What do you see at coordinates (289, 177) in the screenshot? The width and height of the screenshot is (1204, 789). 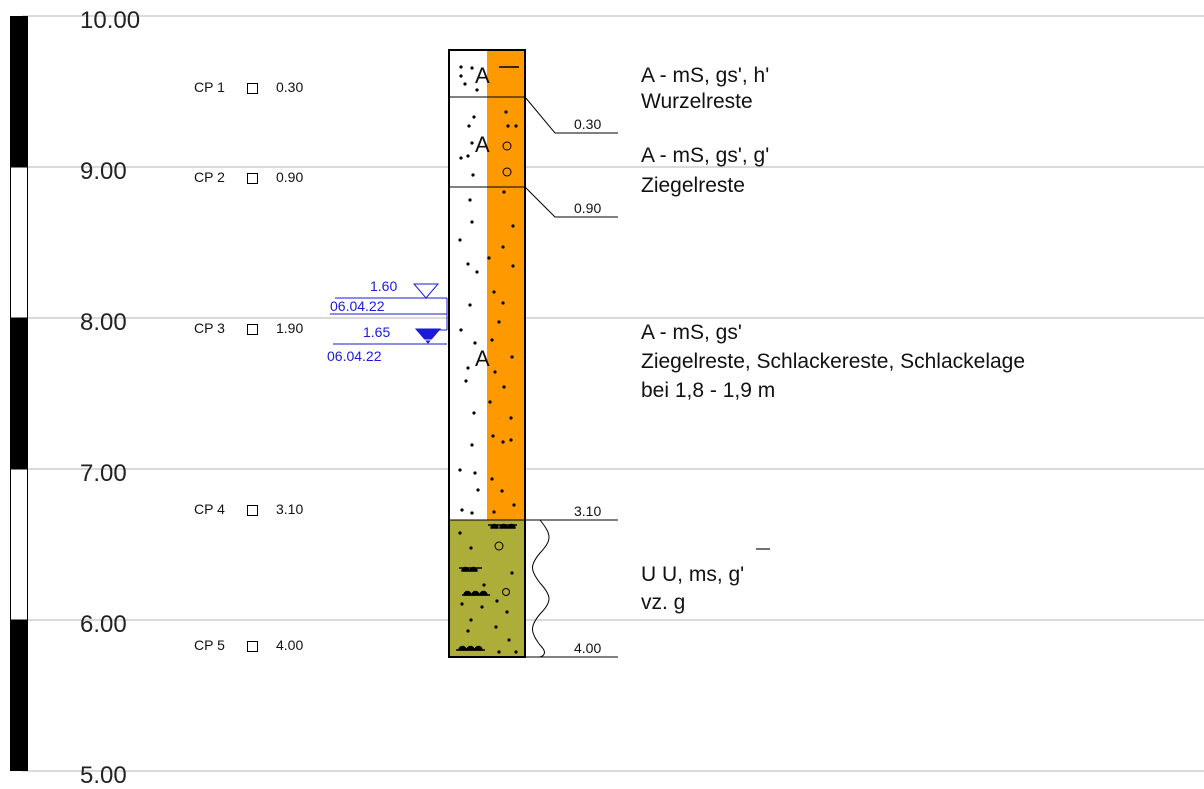 I see `sample-depth: 0.90` at bounding box center [289, 177].